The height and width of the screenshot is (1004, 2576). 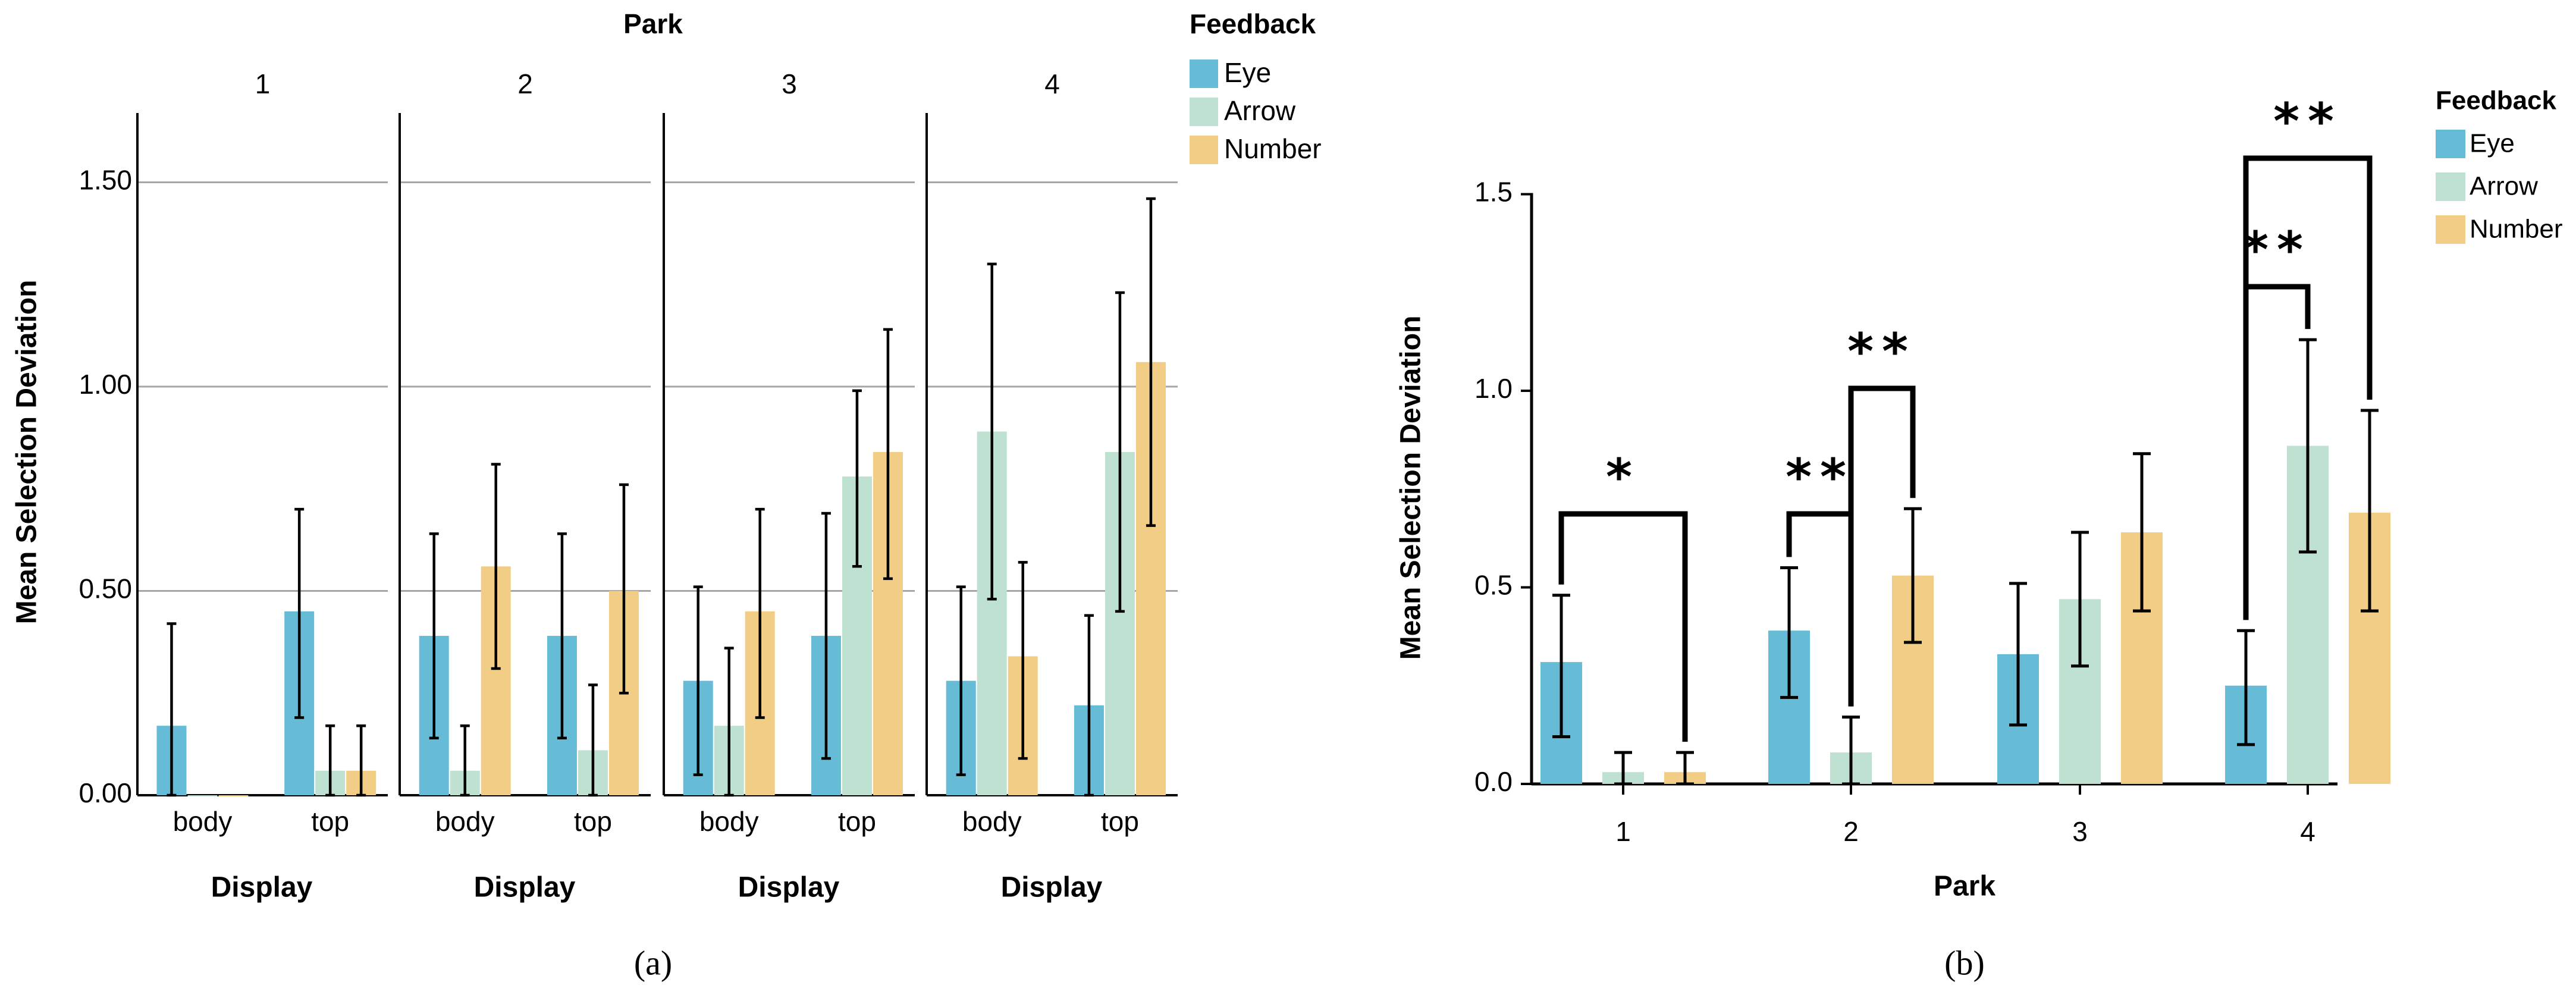 What do you see at coordinates (789, 83) in the screenshot?
I see `facet-label: 3` at bounding box center [789, 83].